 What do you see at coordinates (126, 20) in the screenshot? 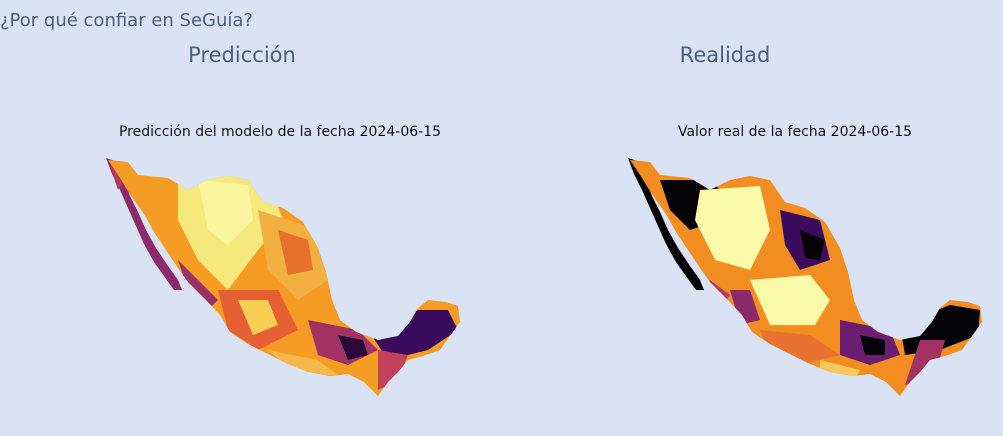
I see `section-title: ¿Por qué confiar en SeGuía?` at bounding box center [126, 20].